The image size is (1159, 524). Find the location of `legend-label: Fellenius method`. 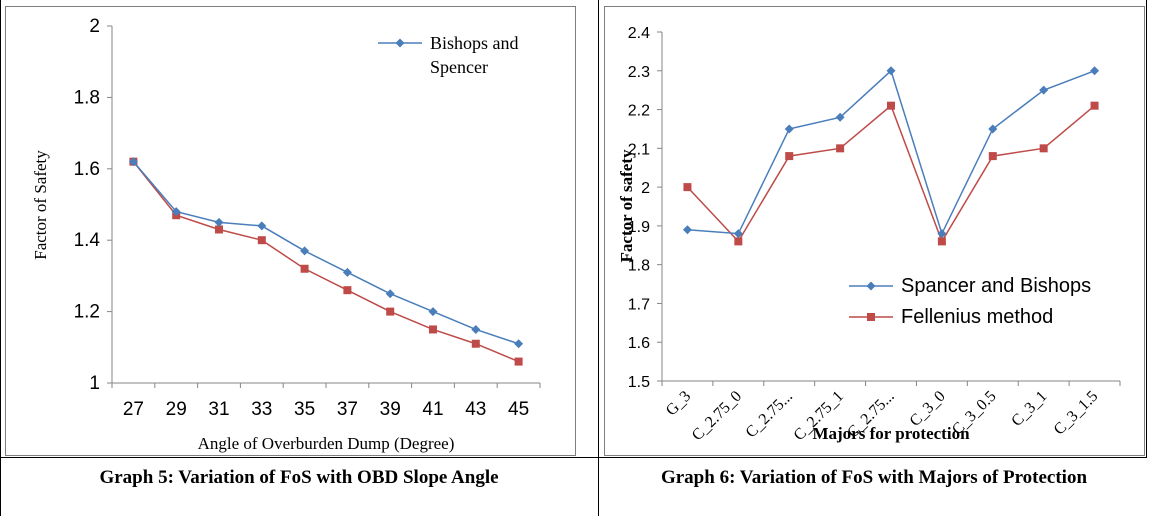

legend-label: Fellenius method is located at coordinates (977, 317).